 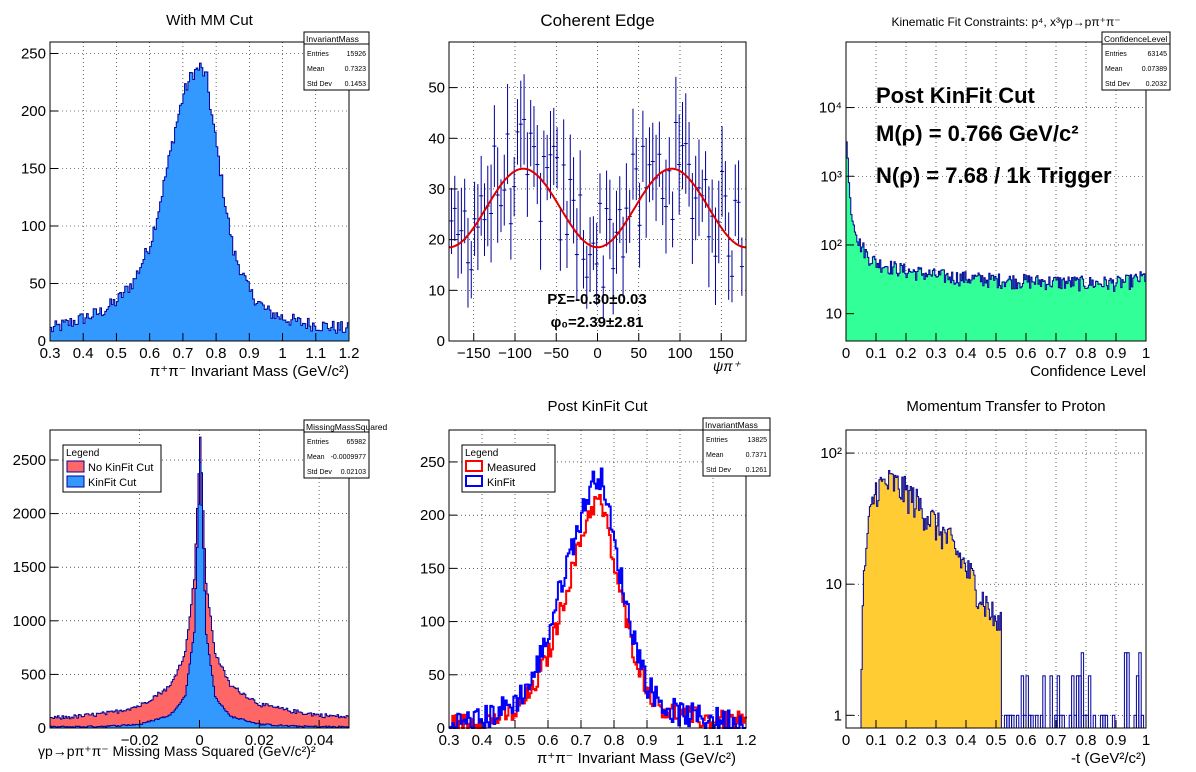 I want to click on y-tick-label: 40, so click(x=436, y=138).